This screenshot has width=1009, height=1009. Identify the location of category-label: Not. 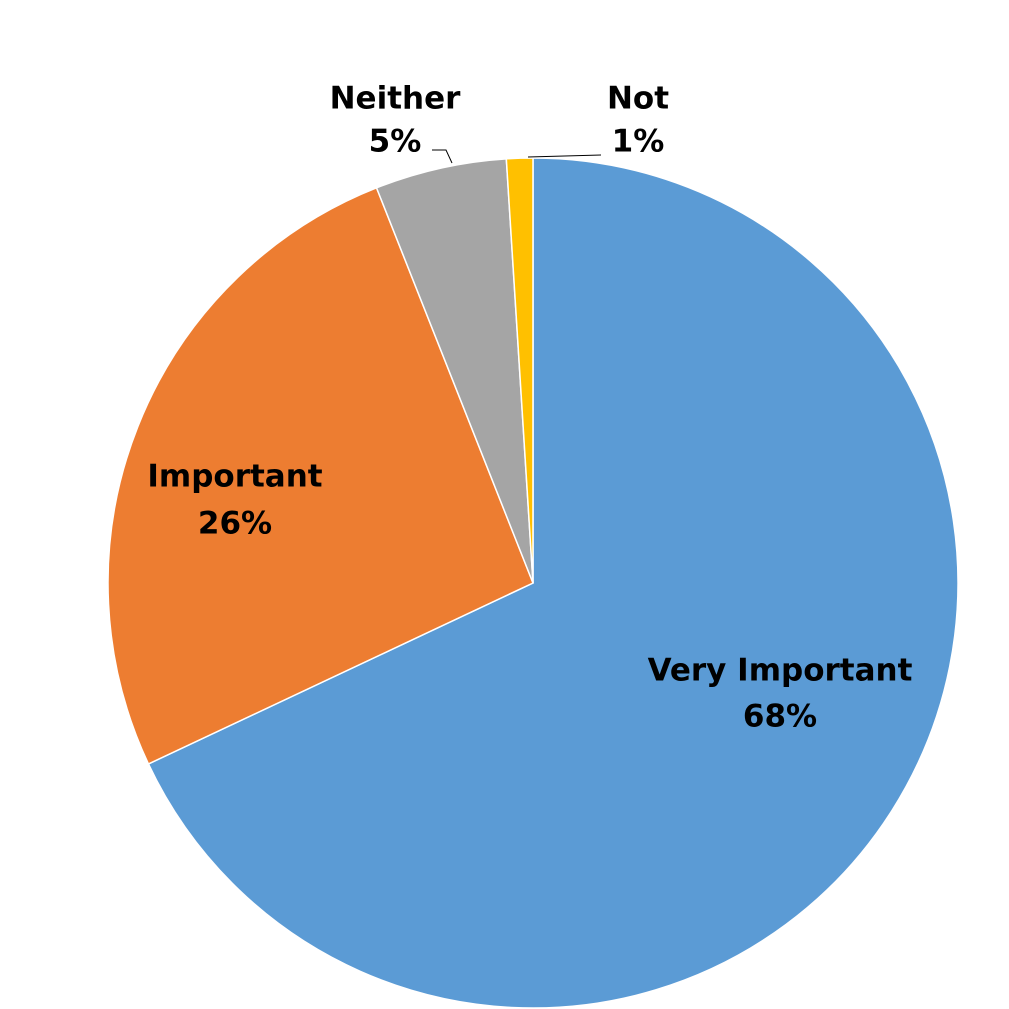
(638, 99).